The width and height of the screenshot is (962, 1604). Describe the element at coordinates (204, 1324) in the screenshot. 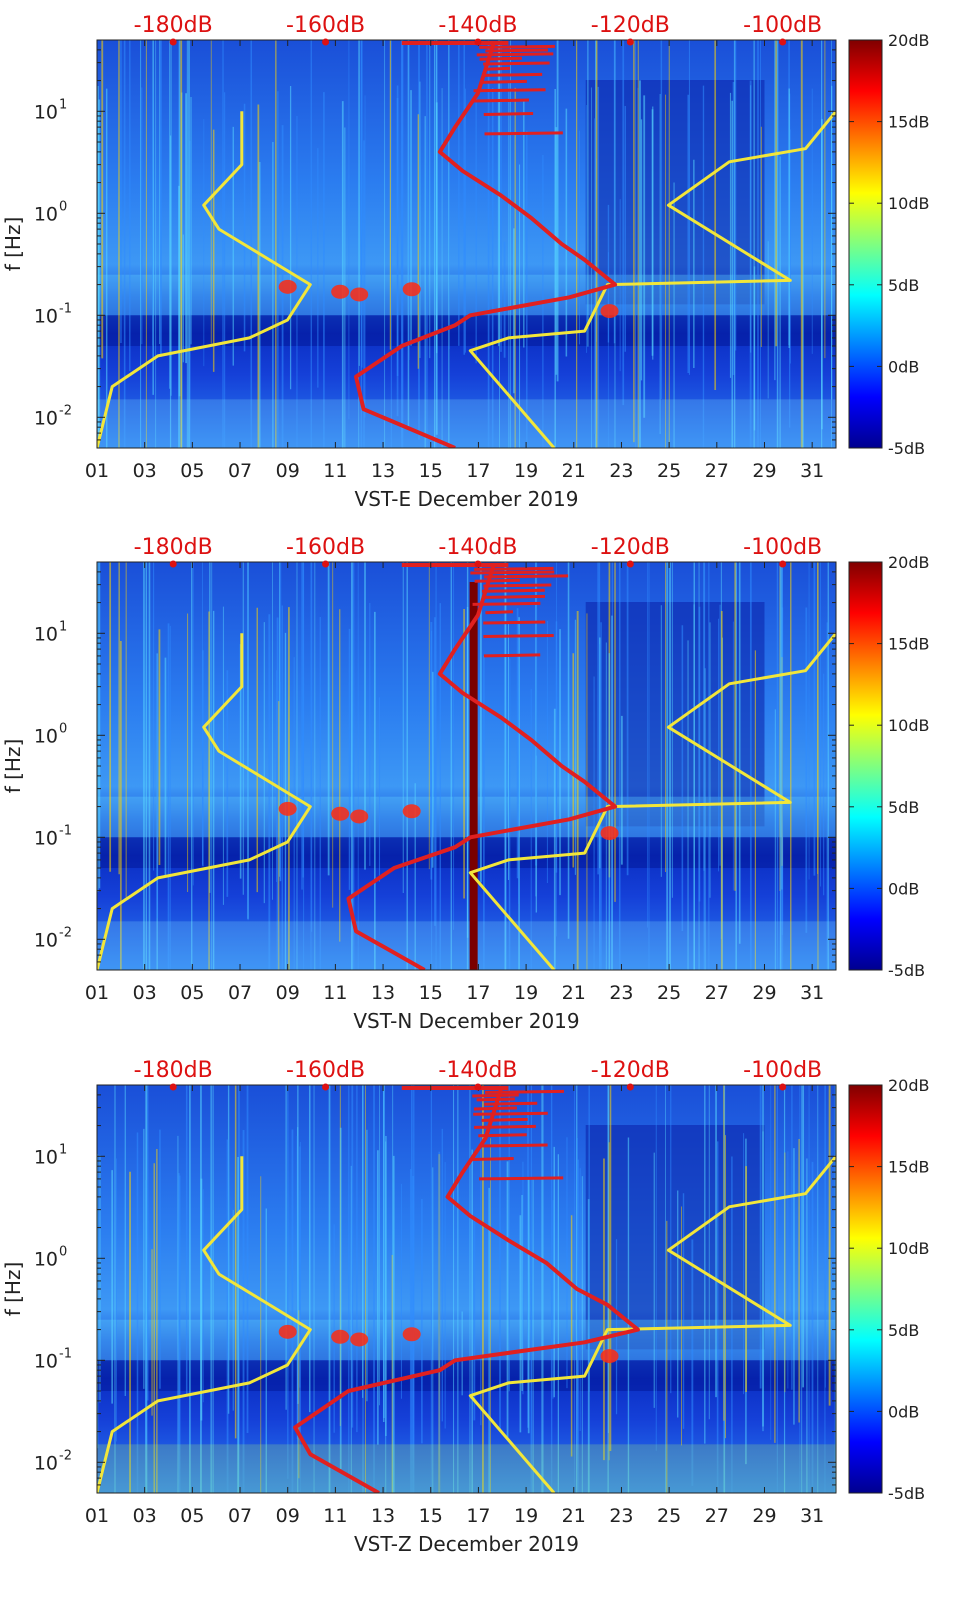

I see `noise-model-low-curve` at that location.